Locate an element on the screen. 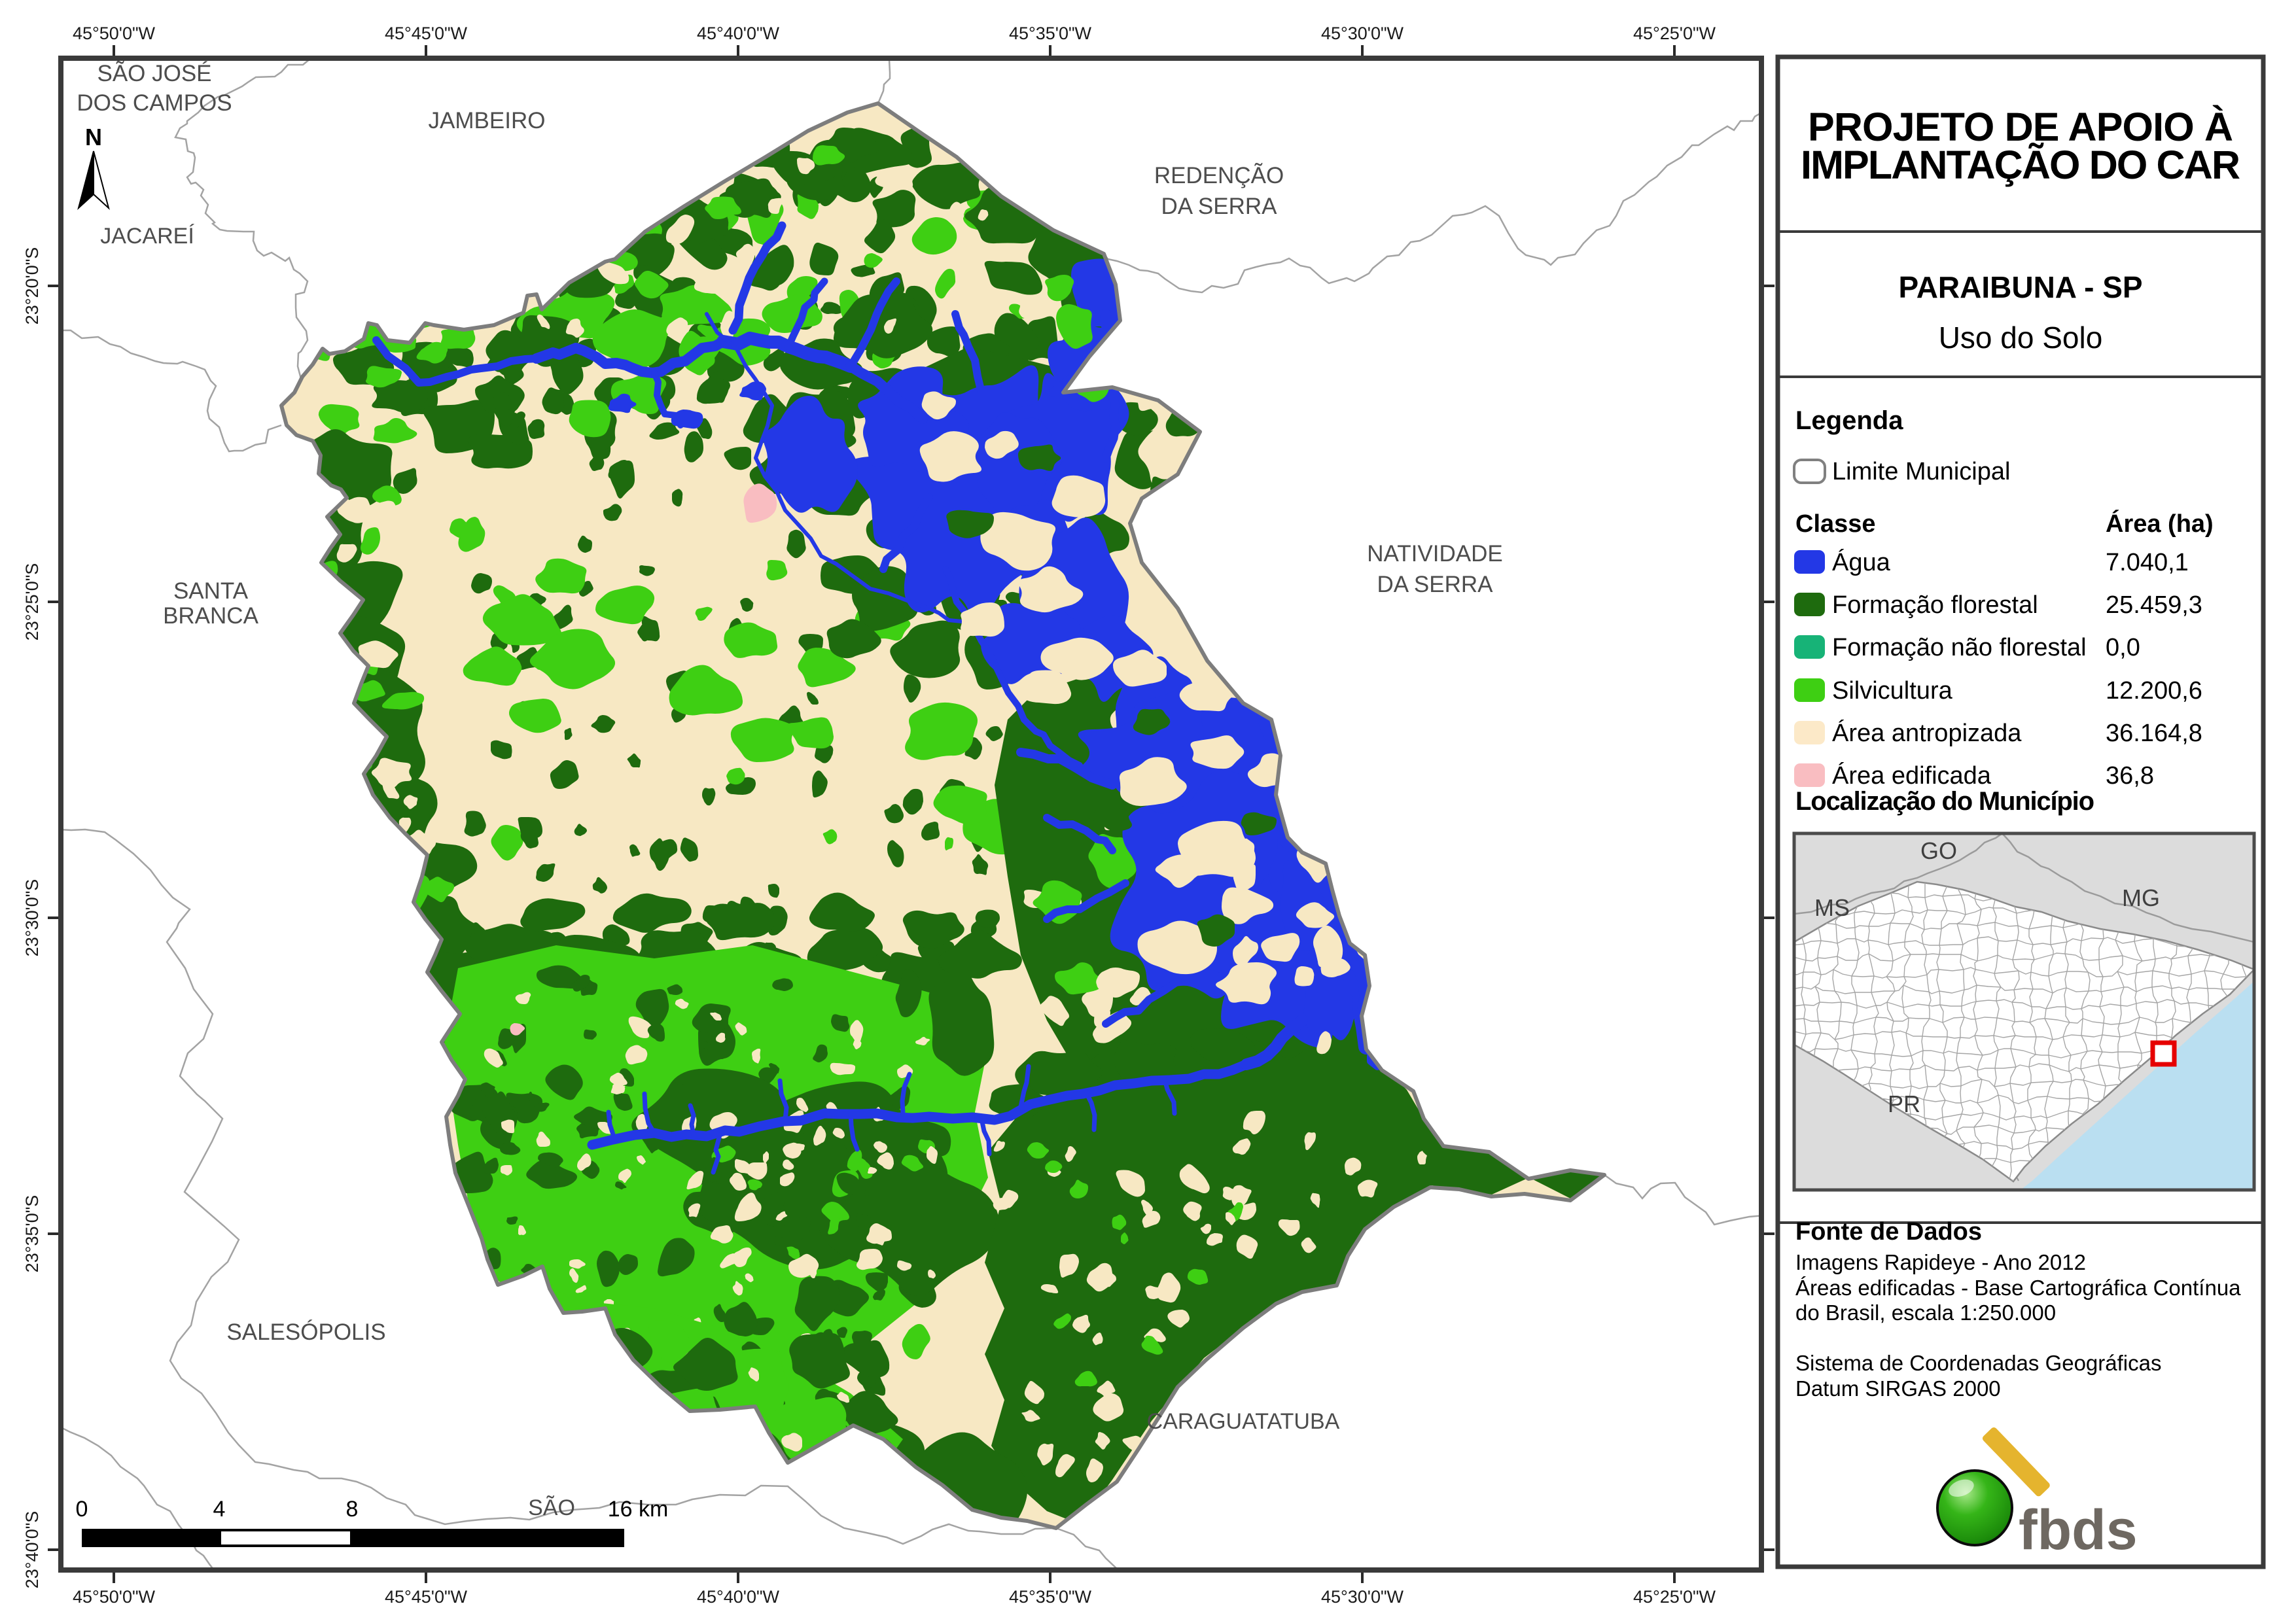 The width and height of the screenshot is (2296, 1623). svg-text: Legenda is located at coordinates (1849, 421).